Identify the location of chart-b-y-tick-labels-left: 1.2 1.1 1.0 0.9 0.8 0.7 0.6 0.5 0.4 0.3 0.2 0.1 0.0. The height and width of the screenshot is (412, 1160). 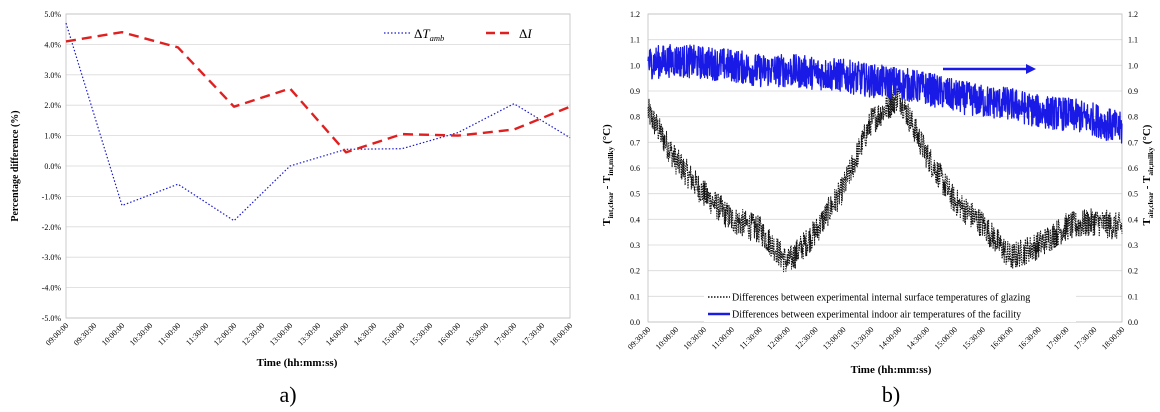
(635, 168).